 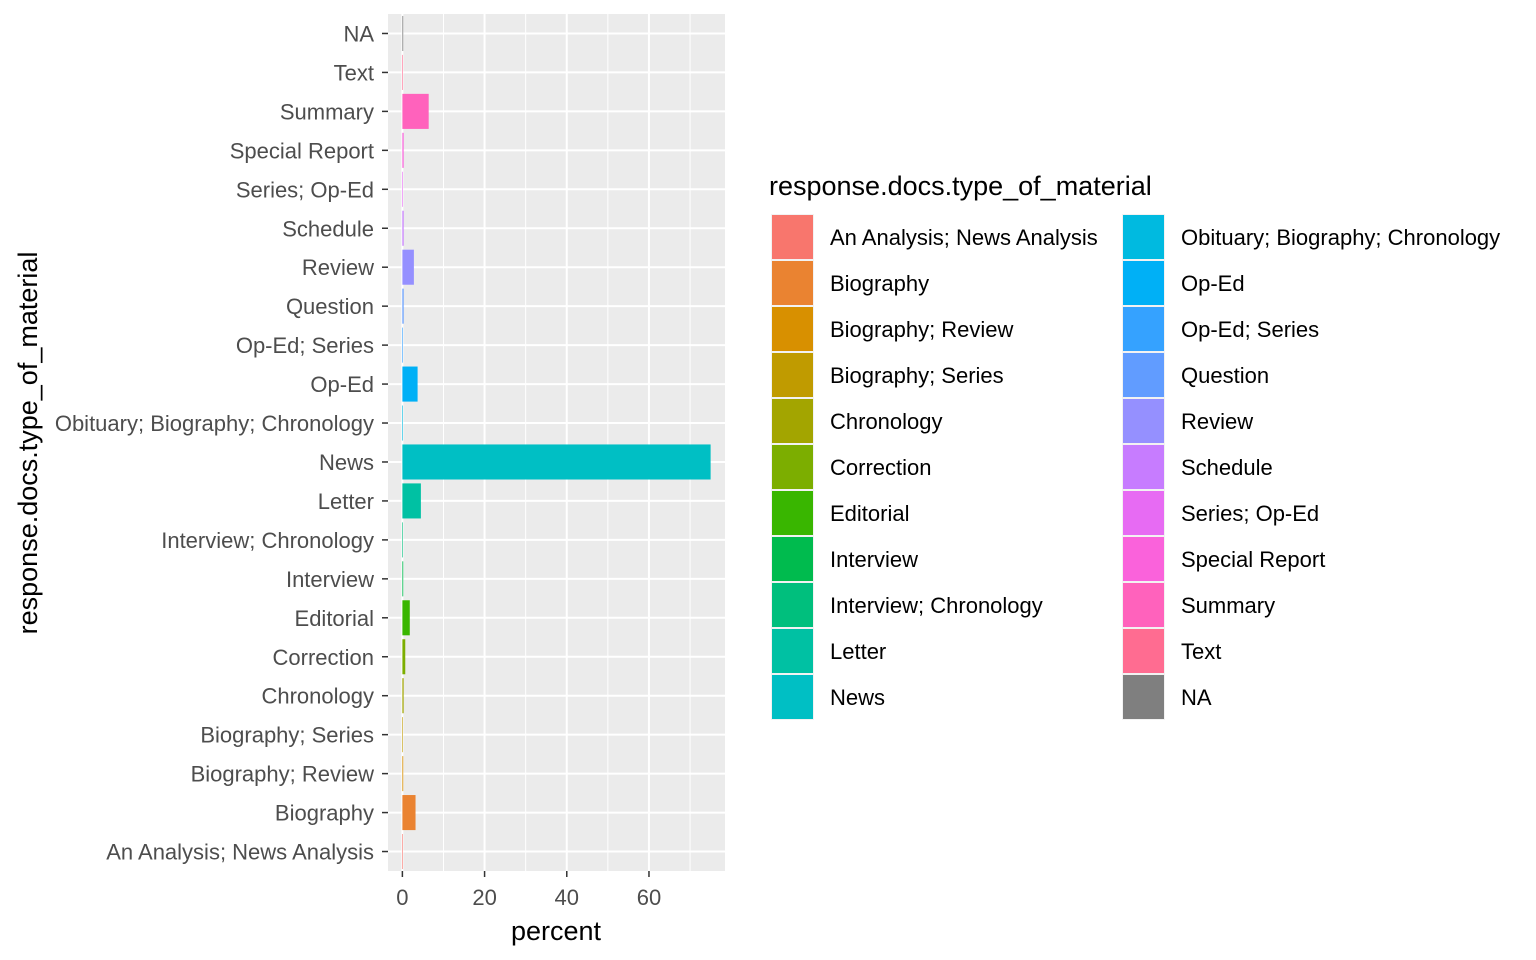 I want to click on y-tick-label: Interview; Chronology, so click(x=267, y=540).